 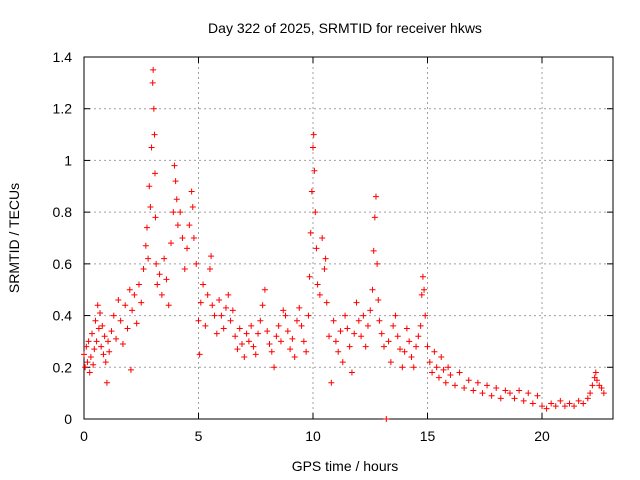 What do you see at coordinates (14, 238) in the screenshot?
I see `y-axis-label: SRMTID / TECUs` at bounding box center [14, 238].